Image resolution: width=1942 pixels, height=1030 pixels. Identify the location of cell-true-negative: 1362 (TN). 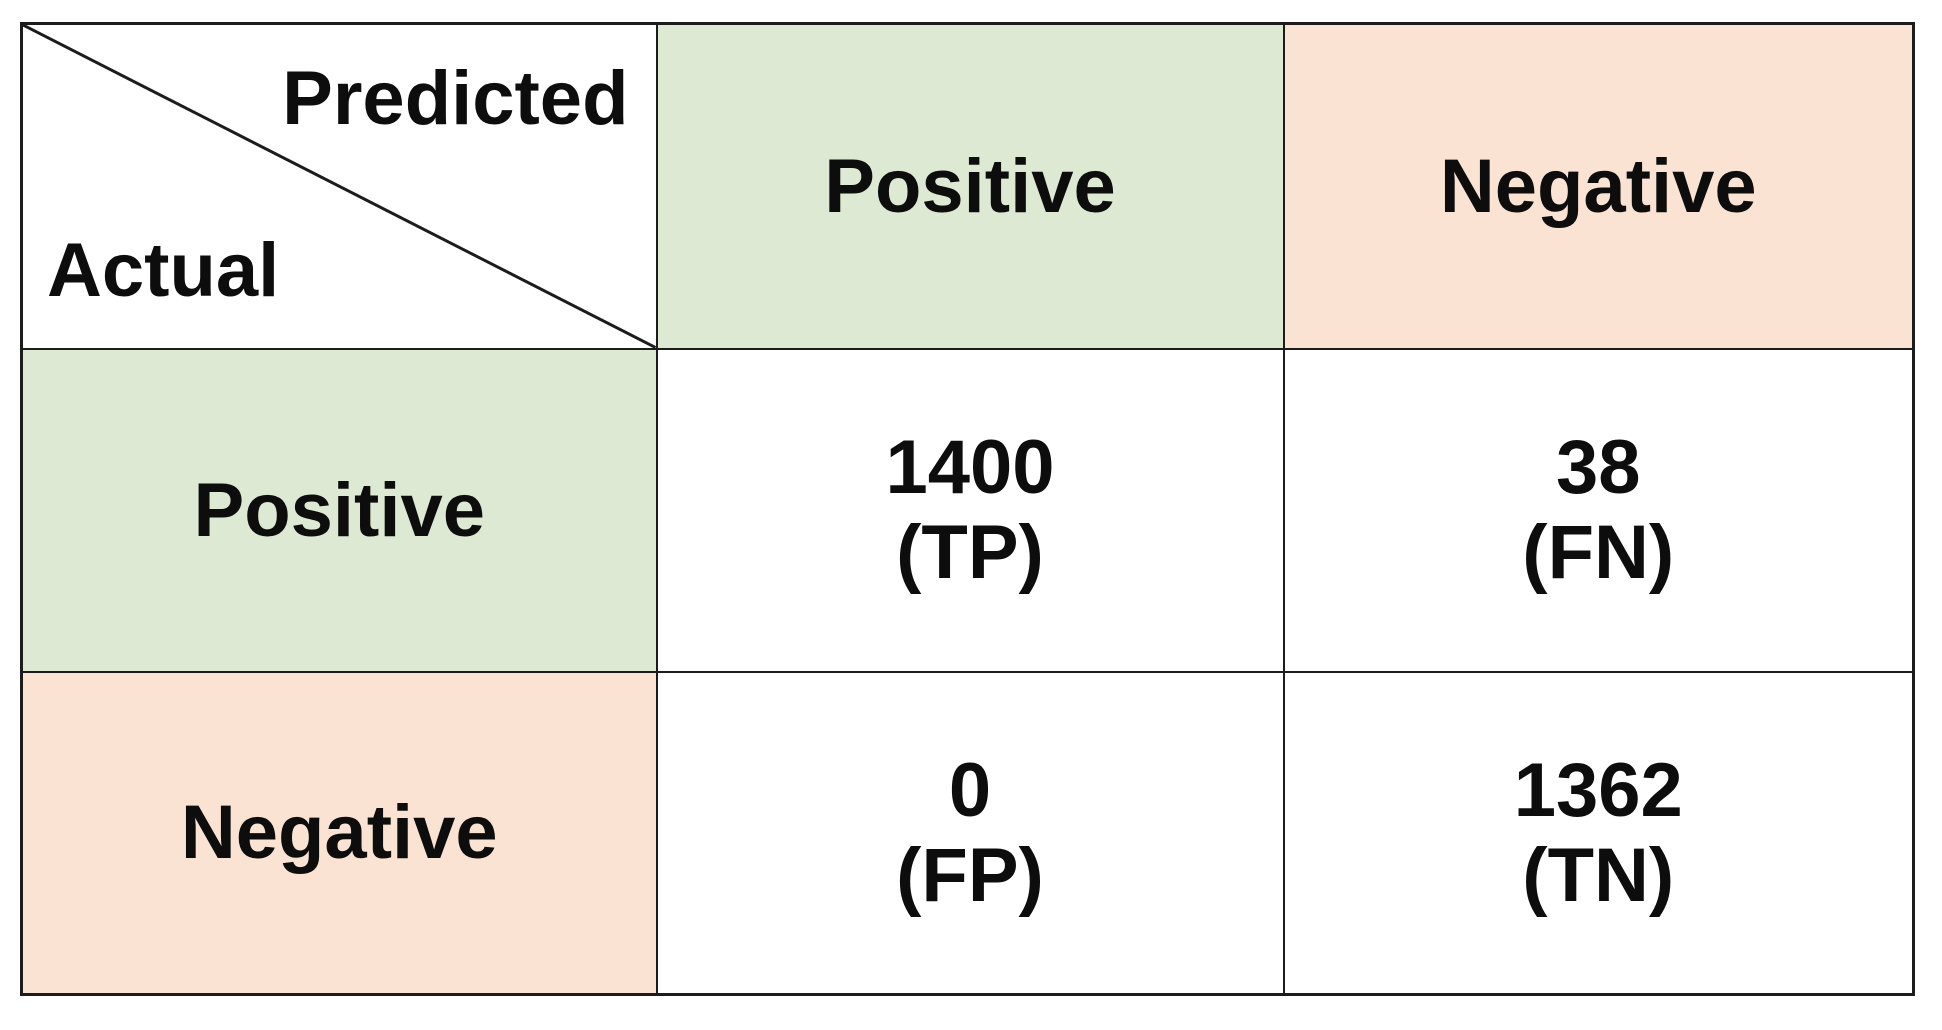
(1598, 833).